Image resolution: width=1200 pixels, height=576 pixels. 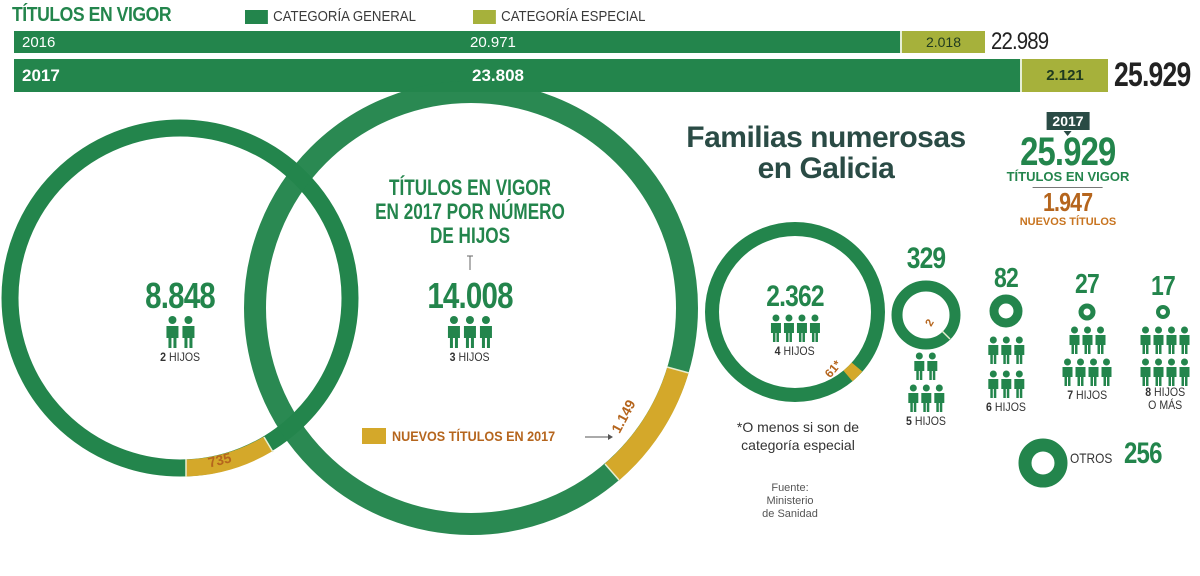 What do you see at coordinates (1068, 121) in the screenshot?
I see `year-badge: 2017` at bounding box center [1068, 121].